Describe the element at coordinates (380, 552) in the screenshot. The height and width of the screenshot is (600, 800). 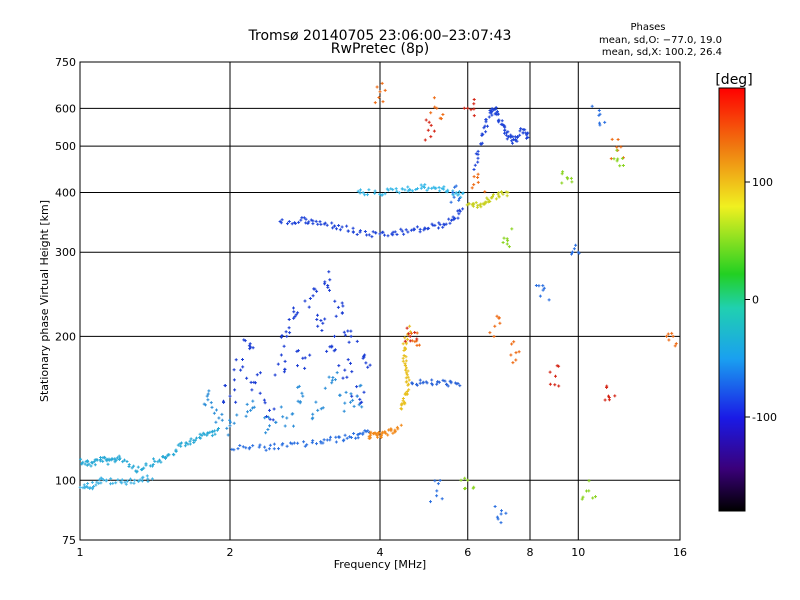
I see `x-tick-label: 4` at that location.